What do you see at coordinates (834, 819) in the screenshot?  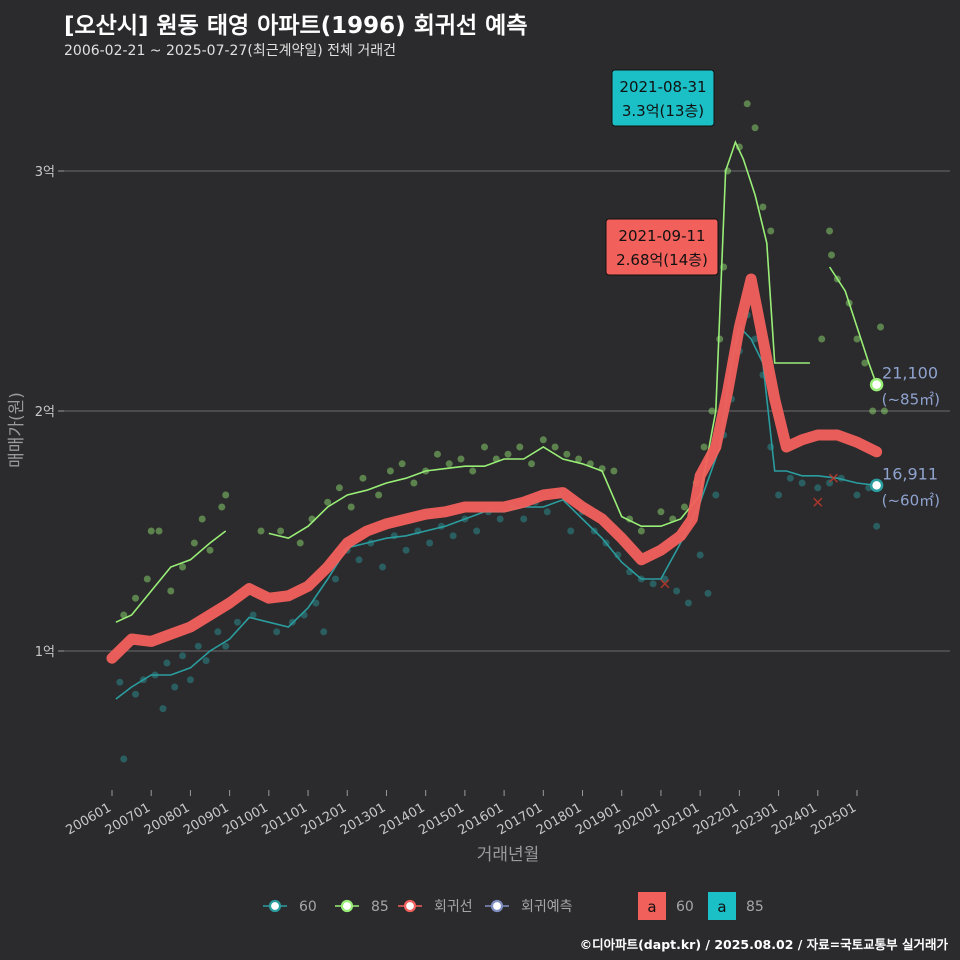 I see `x-tick-label: 202501` at bounding box center [834, 819].